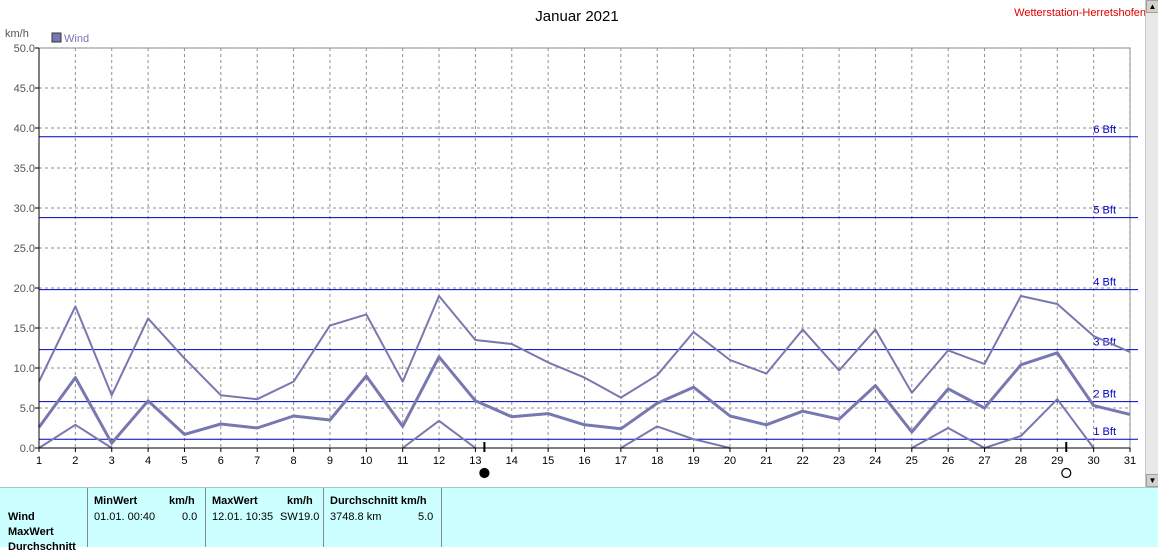  What do you see at coordinates (1104, 211) in the screenshot?
I see `beaufort-label: 5 Bft` at bounding box center [1104, 211].